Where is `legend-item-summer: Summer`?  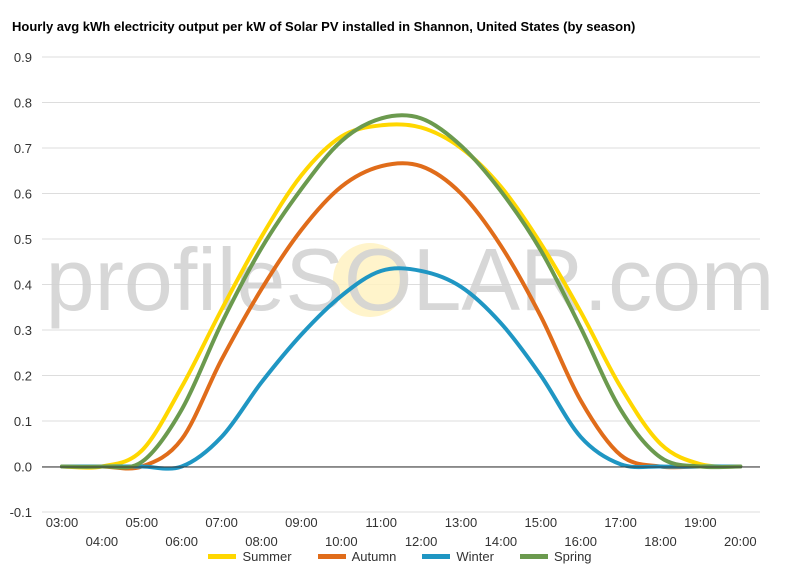 legend-item-summer: Summer is located at coordinates (250, 556).